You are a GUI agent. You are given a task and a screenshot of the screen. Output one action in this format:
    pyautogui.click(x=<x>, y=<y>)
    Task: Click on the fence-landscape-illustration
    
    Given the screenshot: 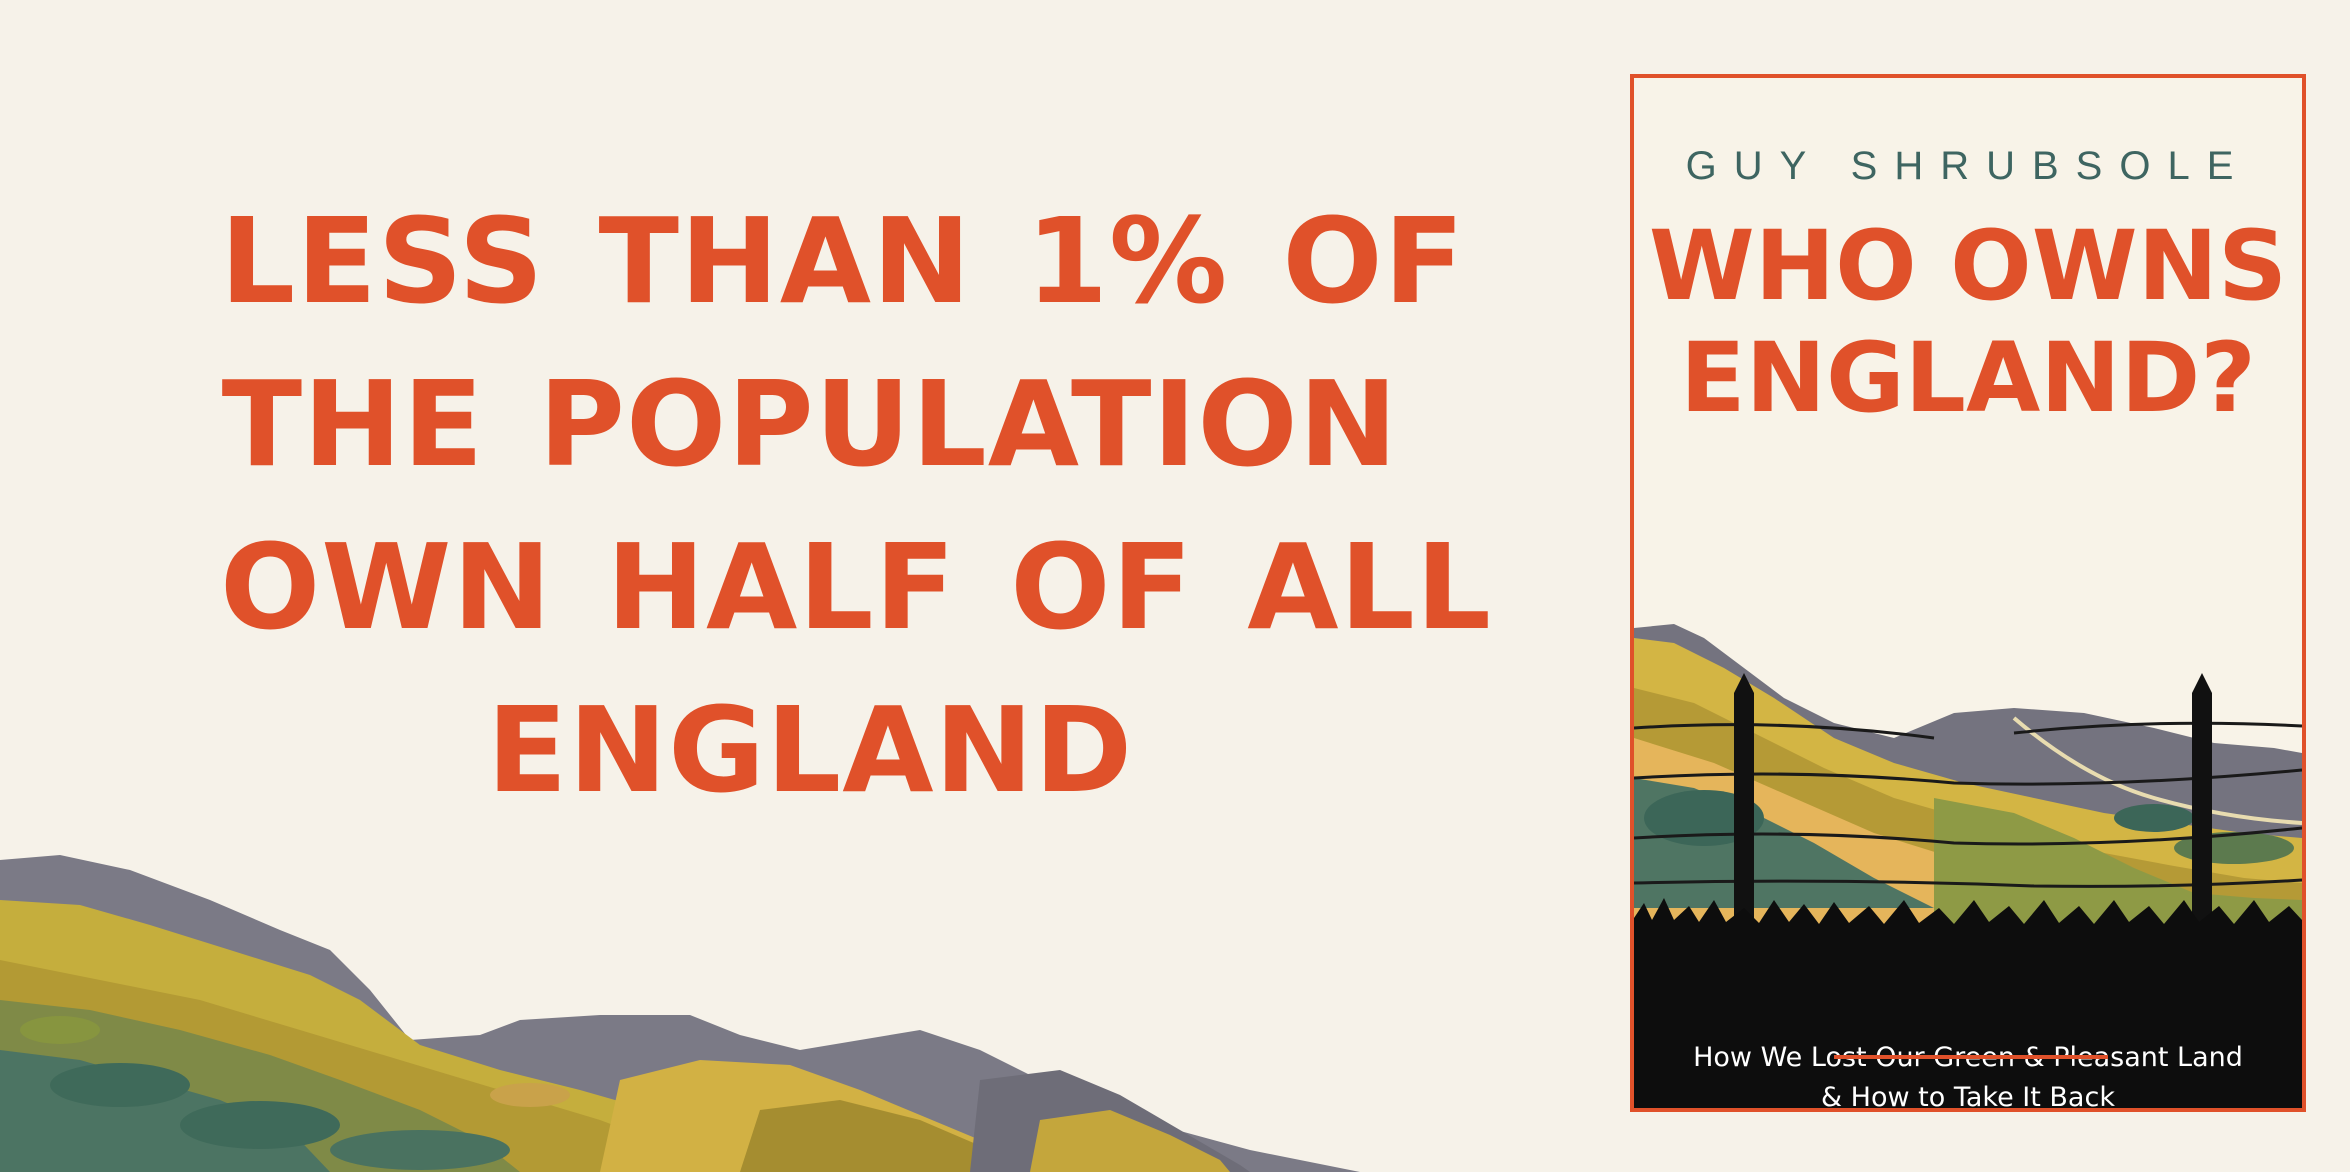 What is the action you would take?
    pyautogui.click(x=1968, y=806)
    